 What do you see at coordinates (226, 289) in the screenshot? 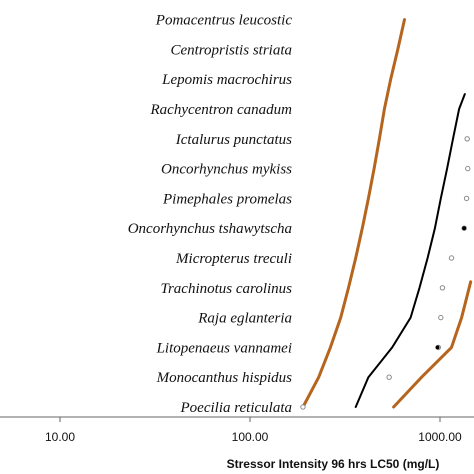
I see `species-label: Trachinotus carolinus` at bounding box center [226, 289].